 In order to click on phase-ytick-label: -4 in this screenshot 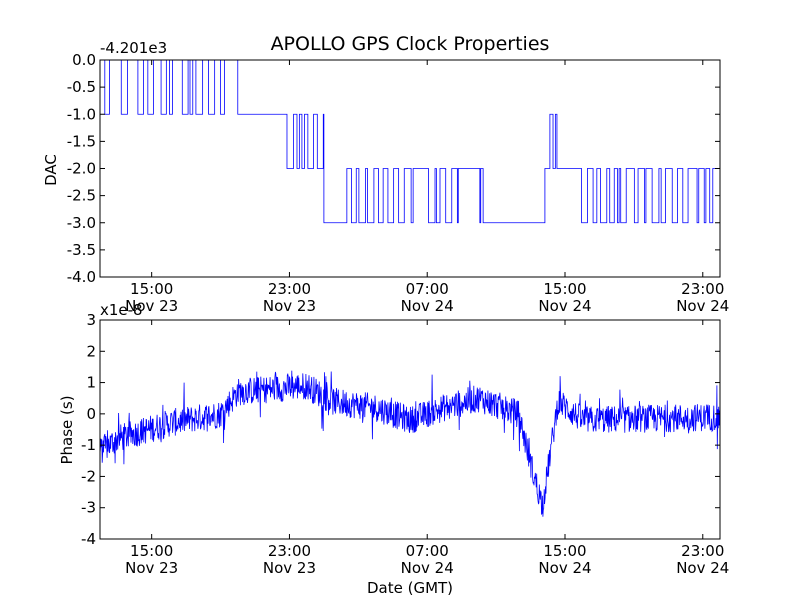, I will do `click(88, 539)`.